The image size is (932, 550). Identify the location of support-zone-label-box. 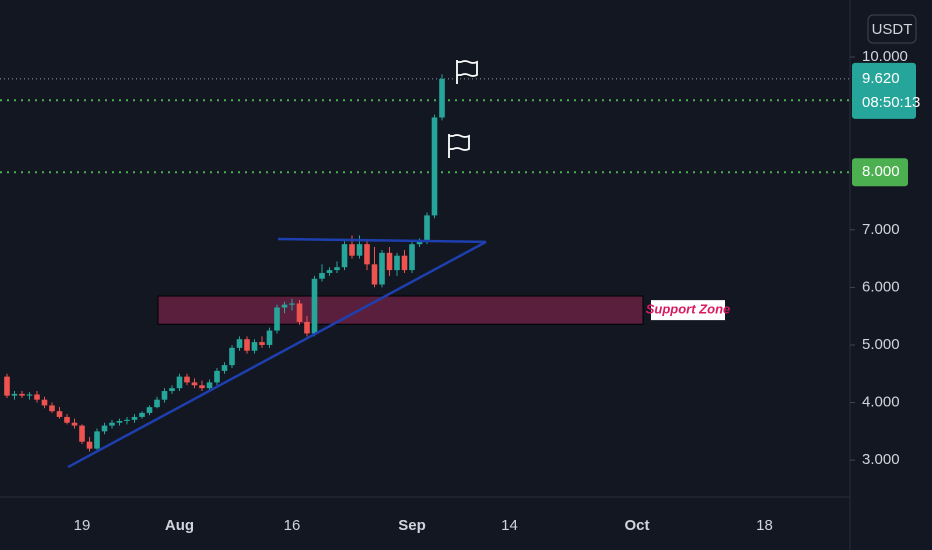
(688, 310).